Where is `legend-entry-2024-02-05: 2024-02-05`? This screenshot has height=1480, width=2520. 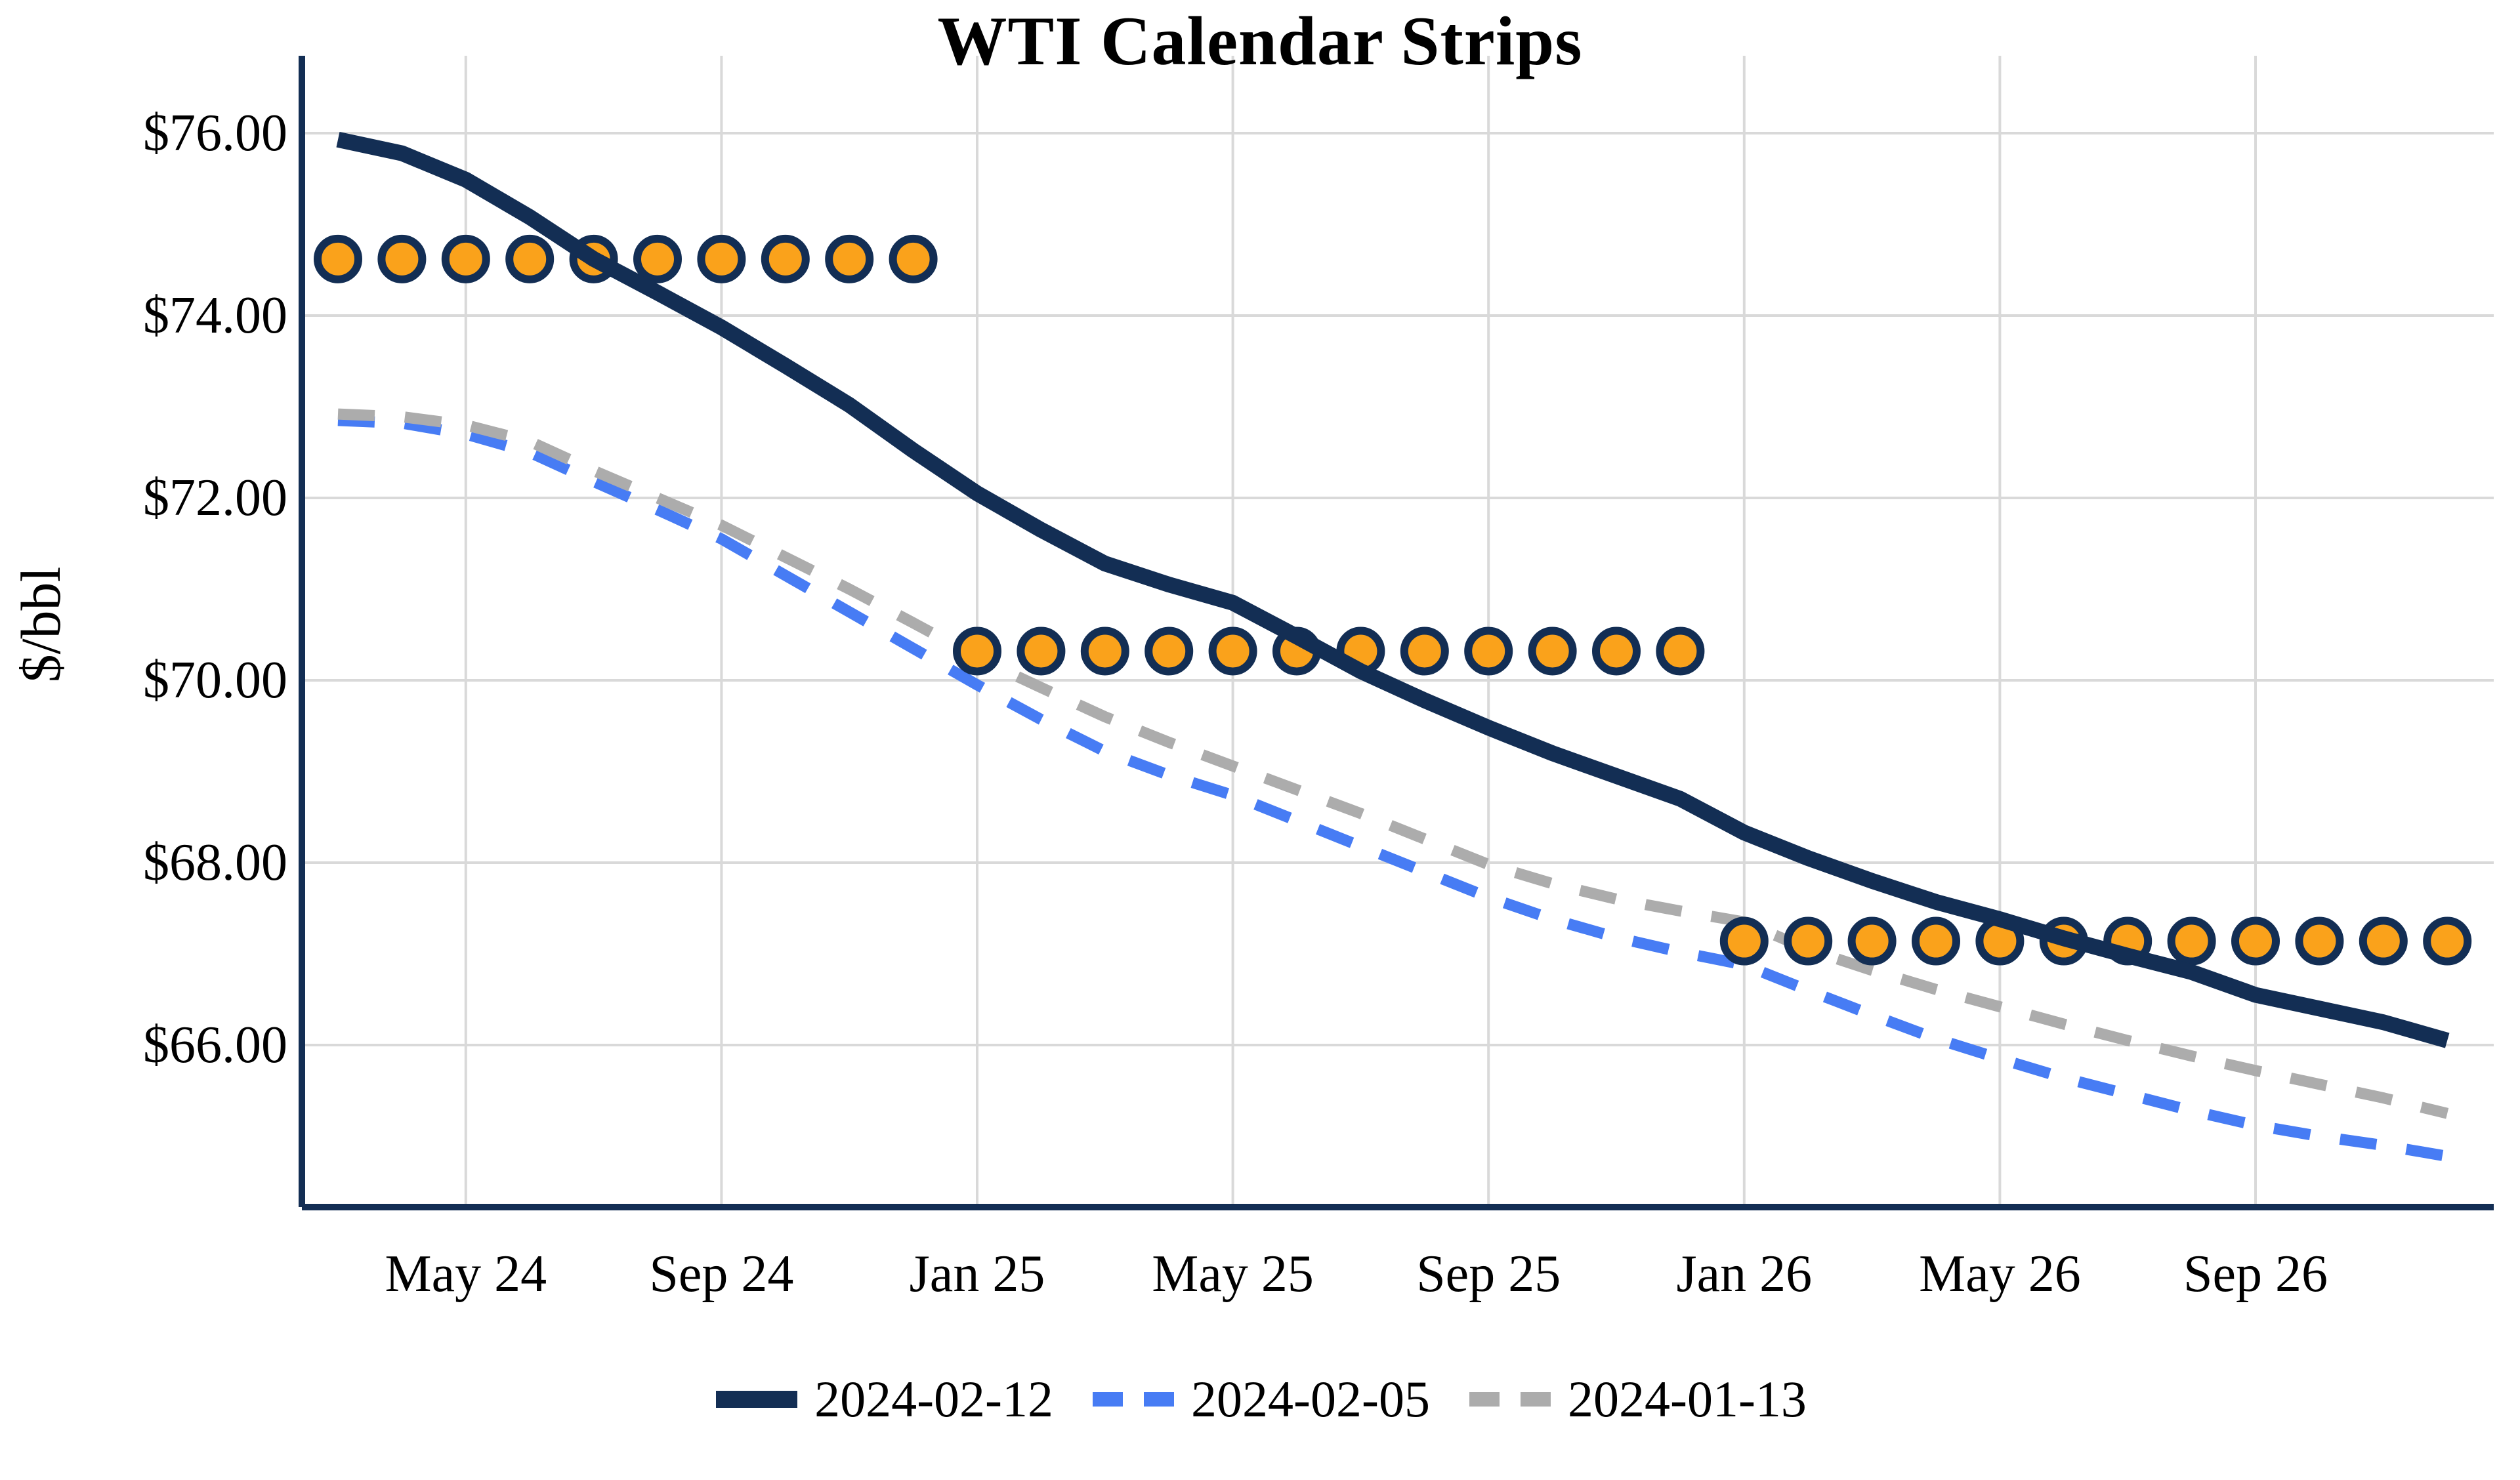 legend-entry-2024-02-05: 2024-02-05 is located at coordinates (1260, 1399).